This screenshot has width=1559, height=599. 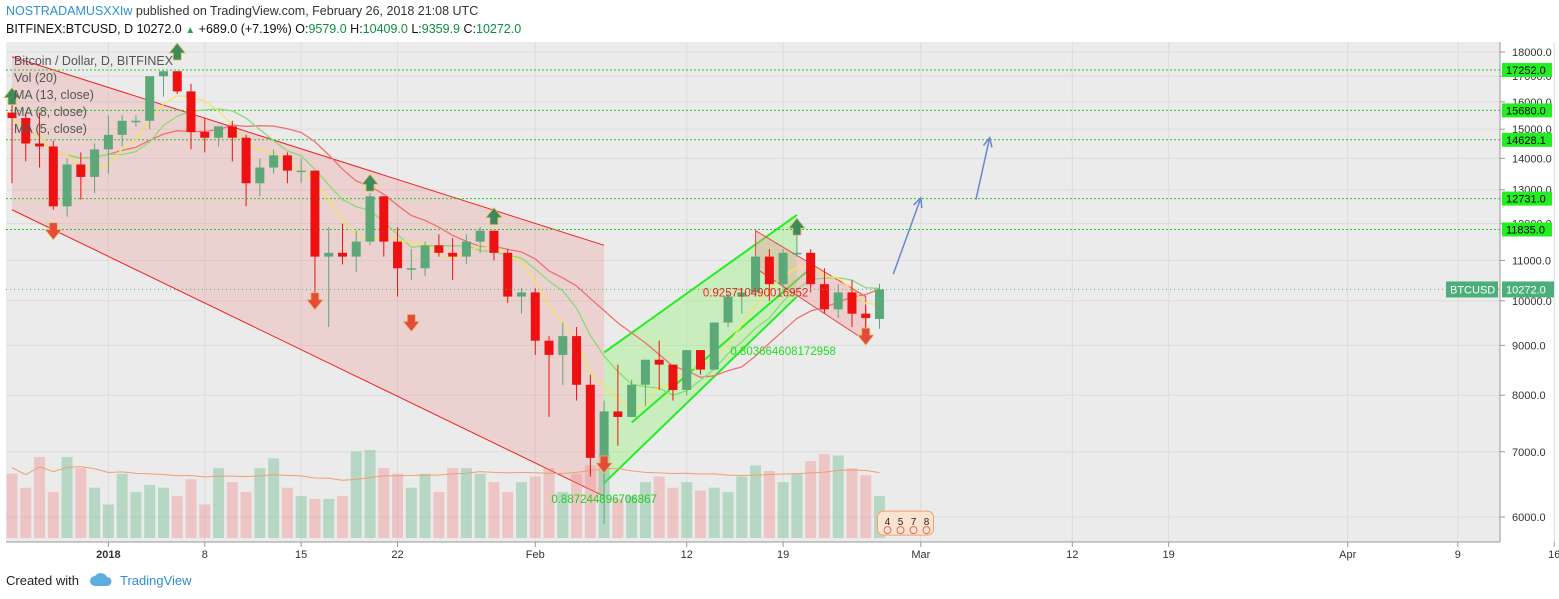 What do you see at coordinates (54, 95) in the screenshot?
I see `legend-ma13: MA (13, close)` at bounding box center [54, 95].